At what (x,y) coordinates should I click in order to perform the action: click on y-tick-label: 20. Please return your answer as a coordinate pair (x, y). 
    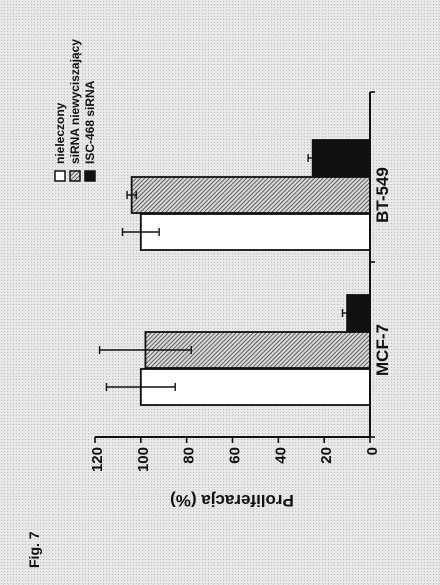
    Looking at the image, I should click on (326, 455).